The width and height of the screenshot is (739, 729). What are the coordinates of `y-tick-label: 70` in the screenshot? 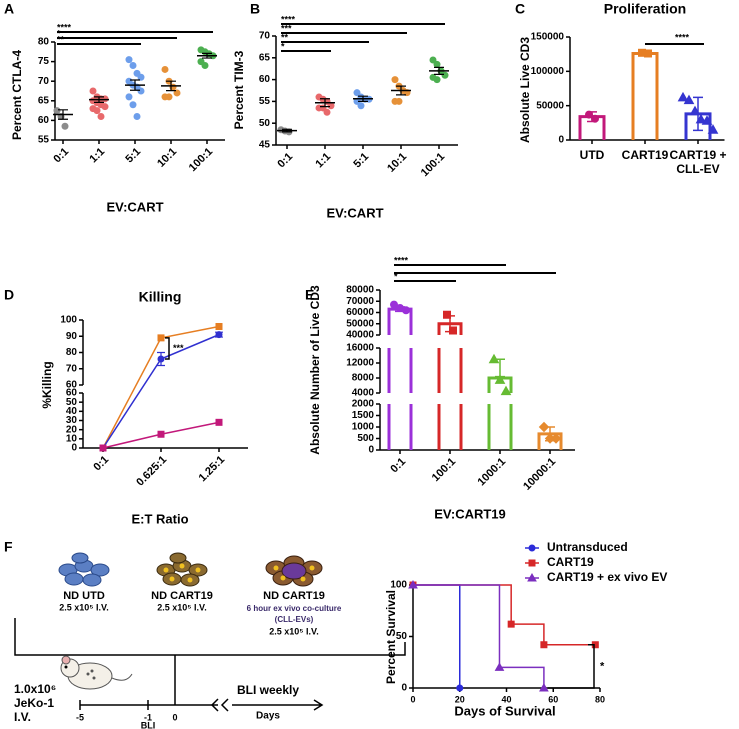 It's located at (265, 36).